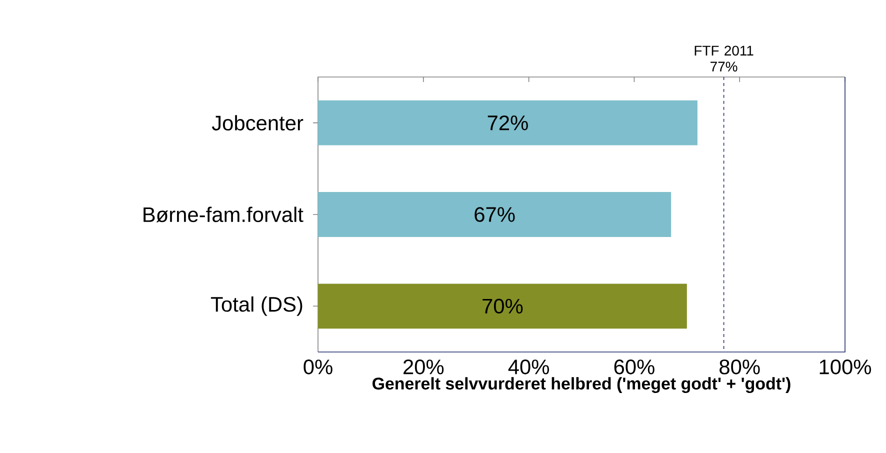 This screenshot has height=453, width=886. I want to click on data-label: 72%, so click(508, 122).